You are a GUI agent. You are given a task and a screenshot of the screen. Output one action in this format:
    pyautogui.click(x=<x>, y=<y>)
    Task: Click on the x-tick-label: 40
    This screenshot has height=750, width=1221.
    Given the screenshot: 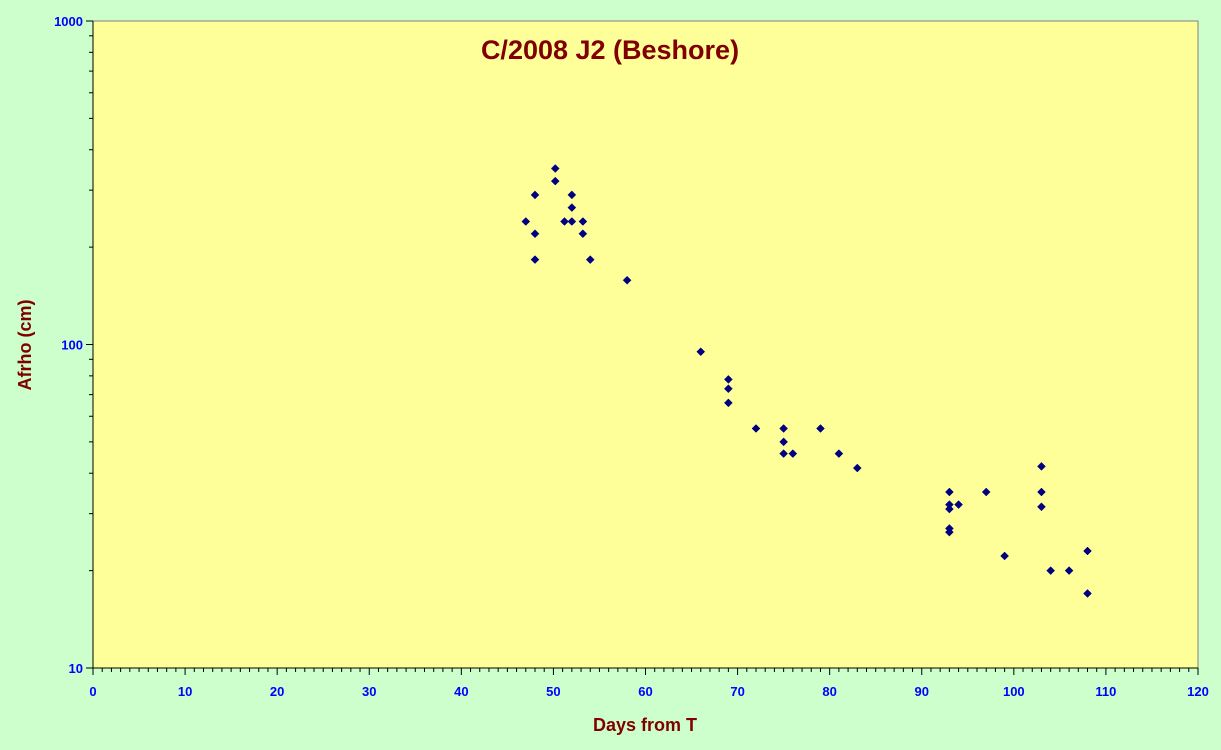 What is the action you would take?
    pyautogui.click(x=461, y=691)
    